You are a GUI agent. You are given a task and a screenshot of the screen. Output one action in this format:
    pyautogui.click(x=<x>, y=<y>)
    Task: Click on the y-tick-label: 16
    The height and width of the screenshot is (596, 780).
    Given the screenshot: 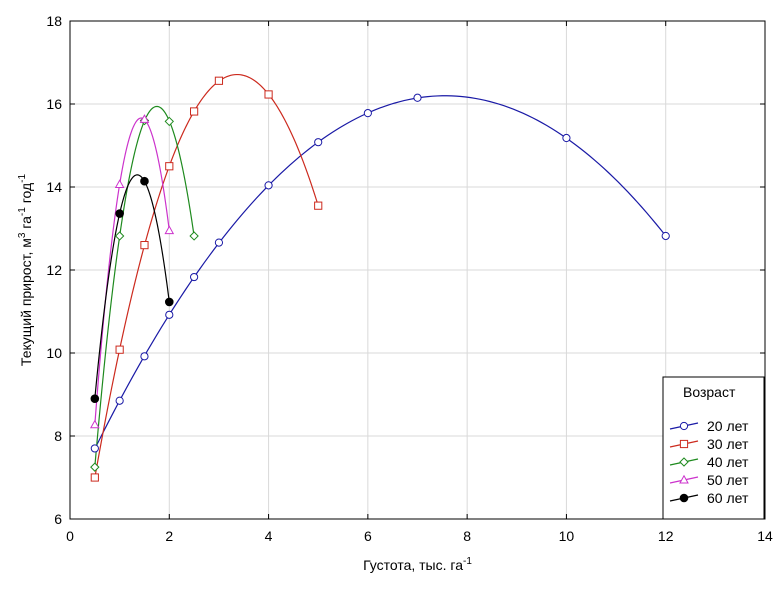 What is the action you would take?
    pyautogui.click(x=54, y=104)
    